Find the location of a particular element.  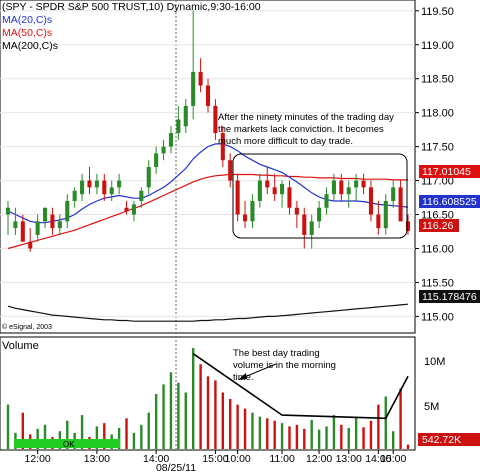

price-tick-label: 118.00 is located at coordinates (437, 114).